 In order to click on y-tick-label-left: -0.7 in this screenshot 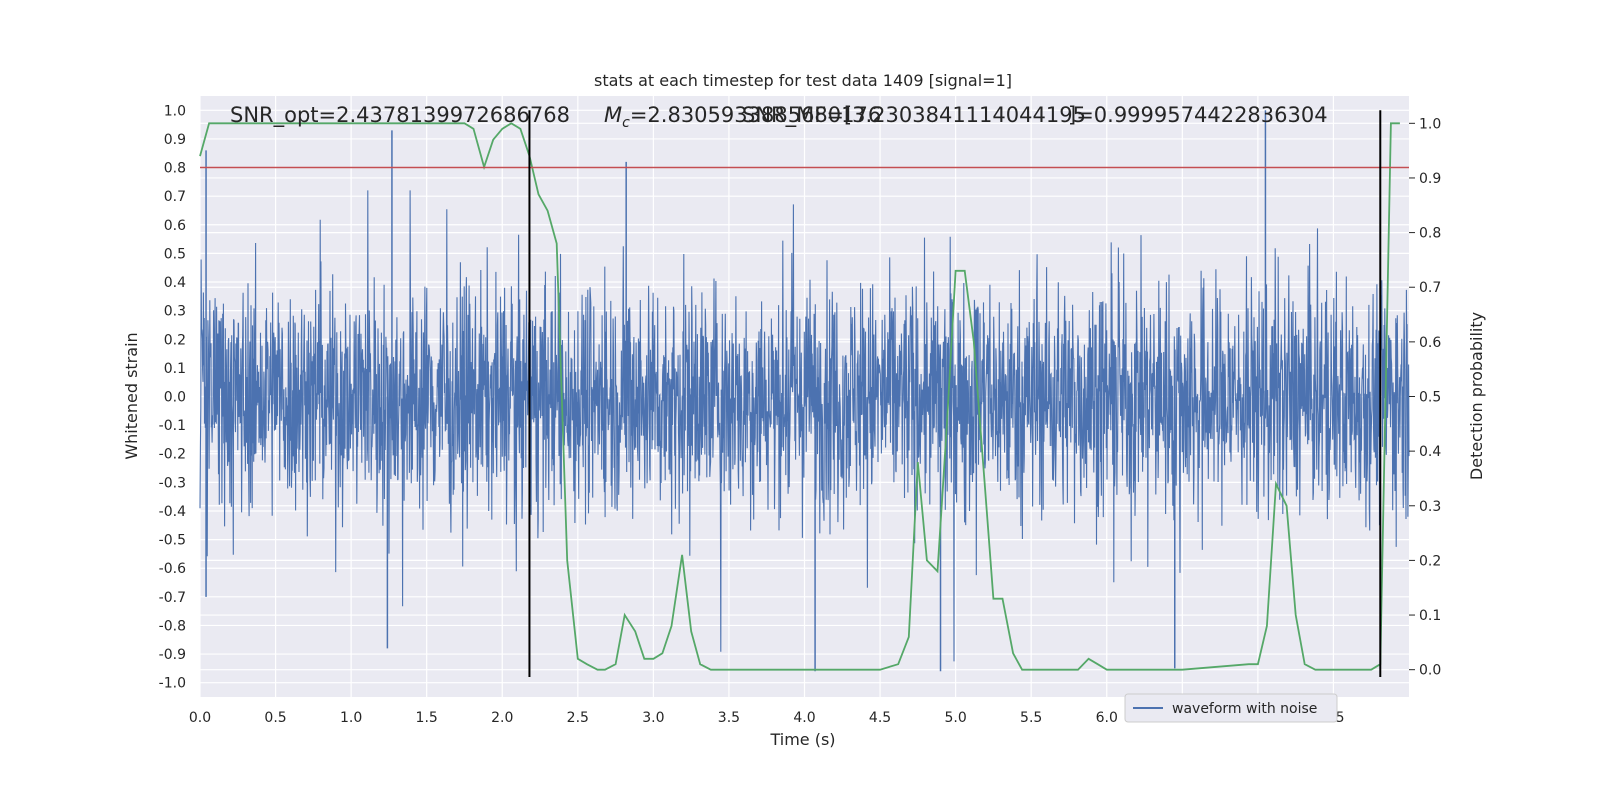, I will do `click(172, 598)`.